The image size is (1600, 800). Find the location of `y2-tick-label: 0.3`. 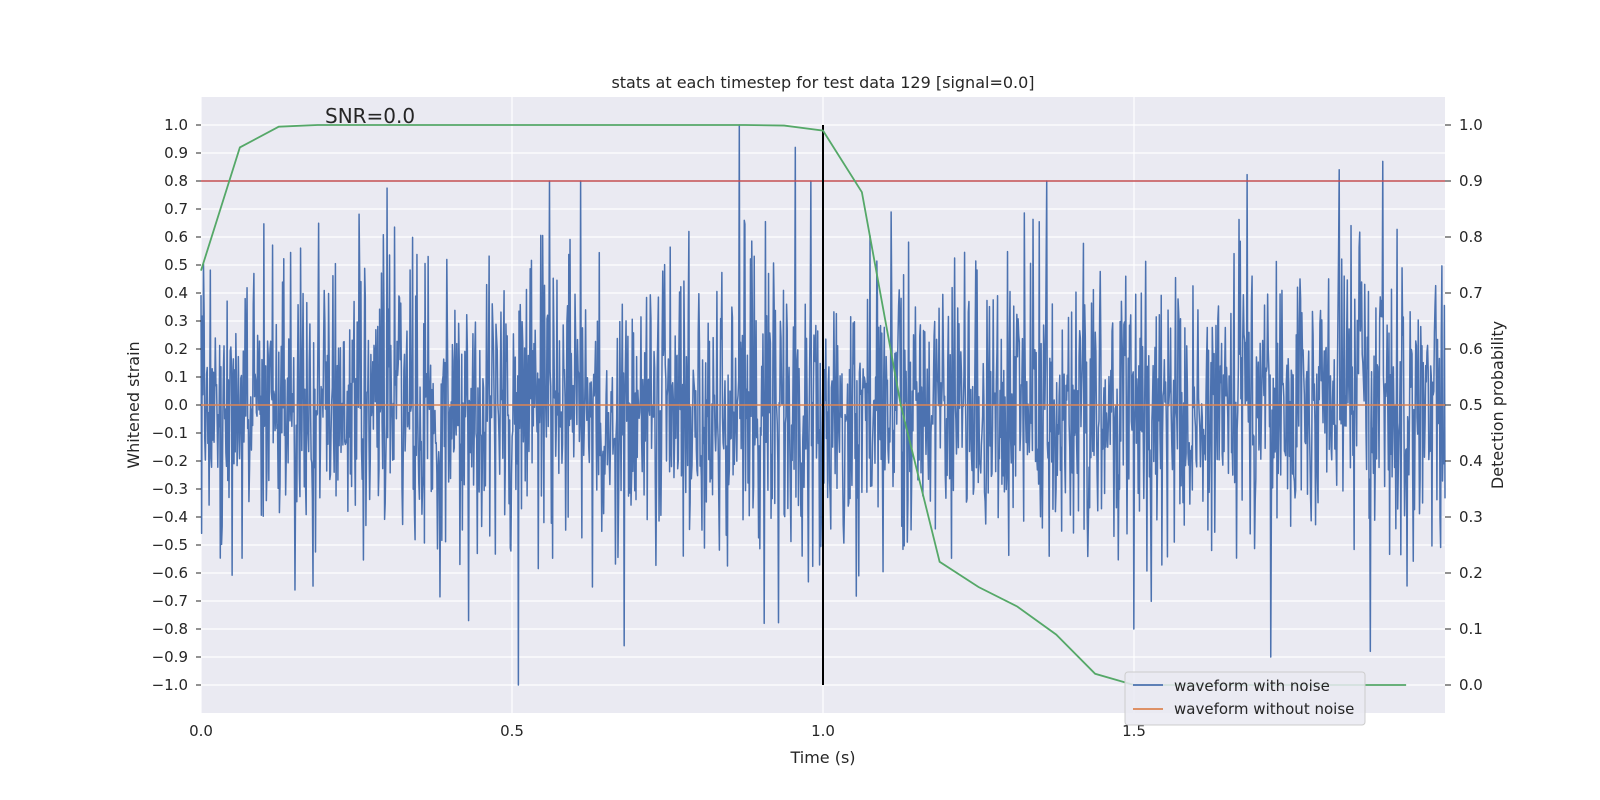

y2-tick-label: 0.3 is located at coordinates (1471, 517).